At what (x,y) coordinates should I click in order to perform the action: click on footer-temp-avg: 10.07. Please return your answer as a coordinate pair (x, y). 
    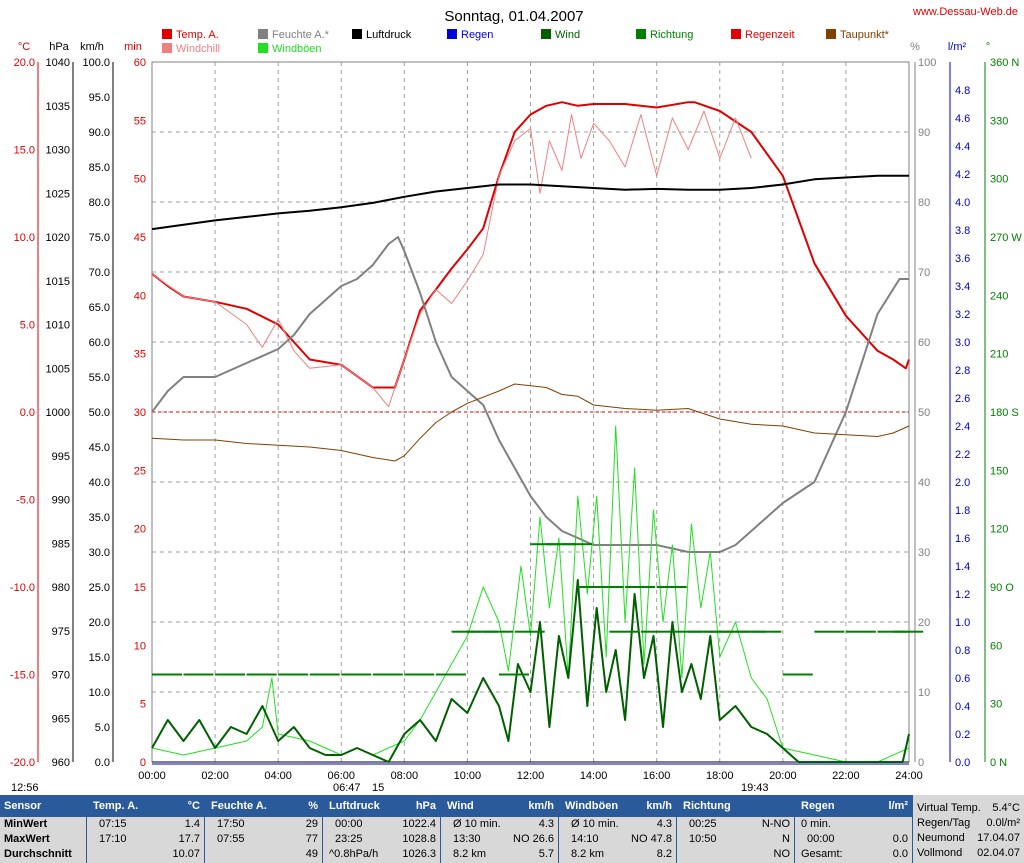
    Looking at the image, I should click on (186, 854).